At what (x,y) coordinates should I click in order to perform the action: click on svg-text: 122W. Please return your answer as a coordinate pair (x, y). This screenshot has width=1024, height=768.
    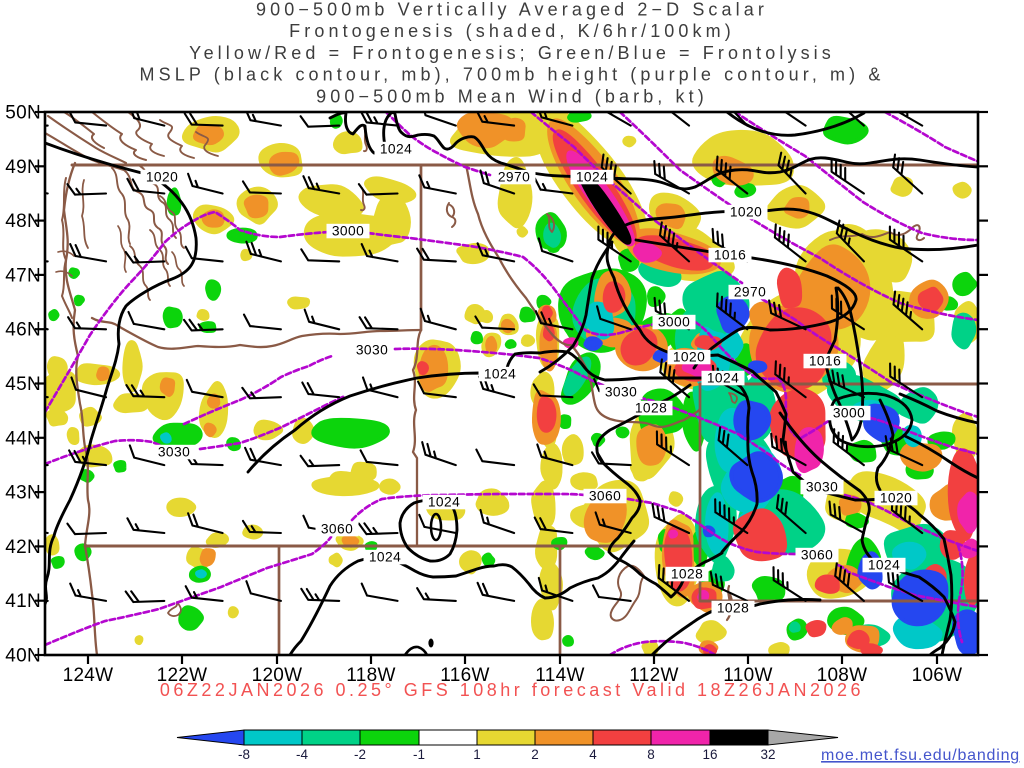
    Looking at the image, I should click on (182, 675).